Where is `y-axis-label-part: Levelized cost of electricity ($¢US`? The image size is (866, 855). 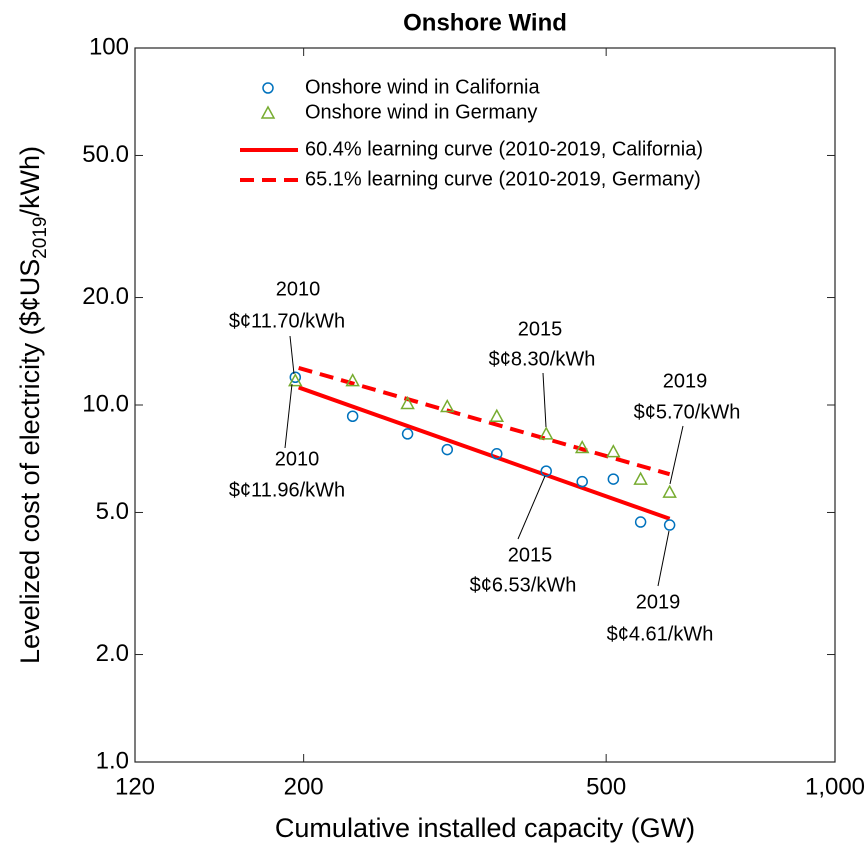
y-axis-label-part: Levelized cost of electricity ($¢US is located at coordinates (30, 461).